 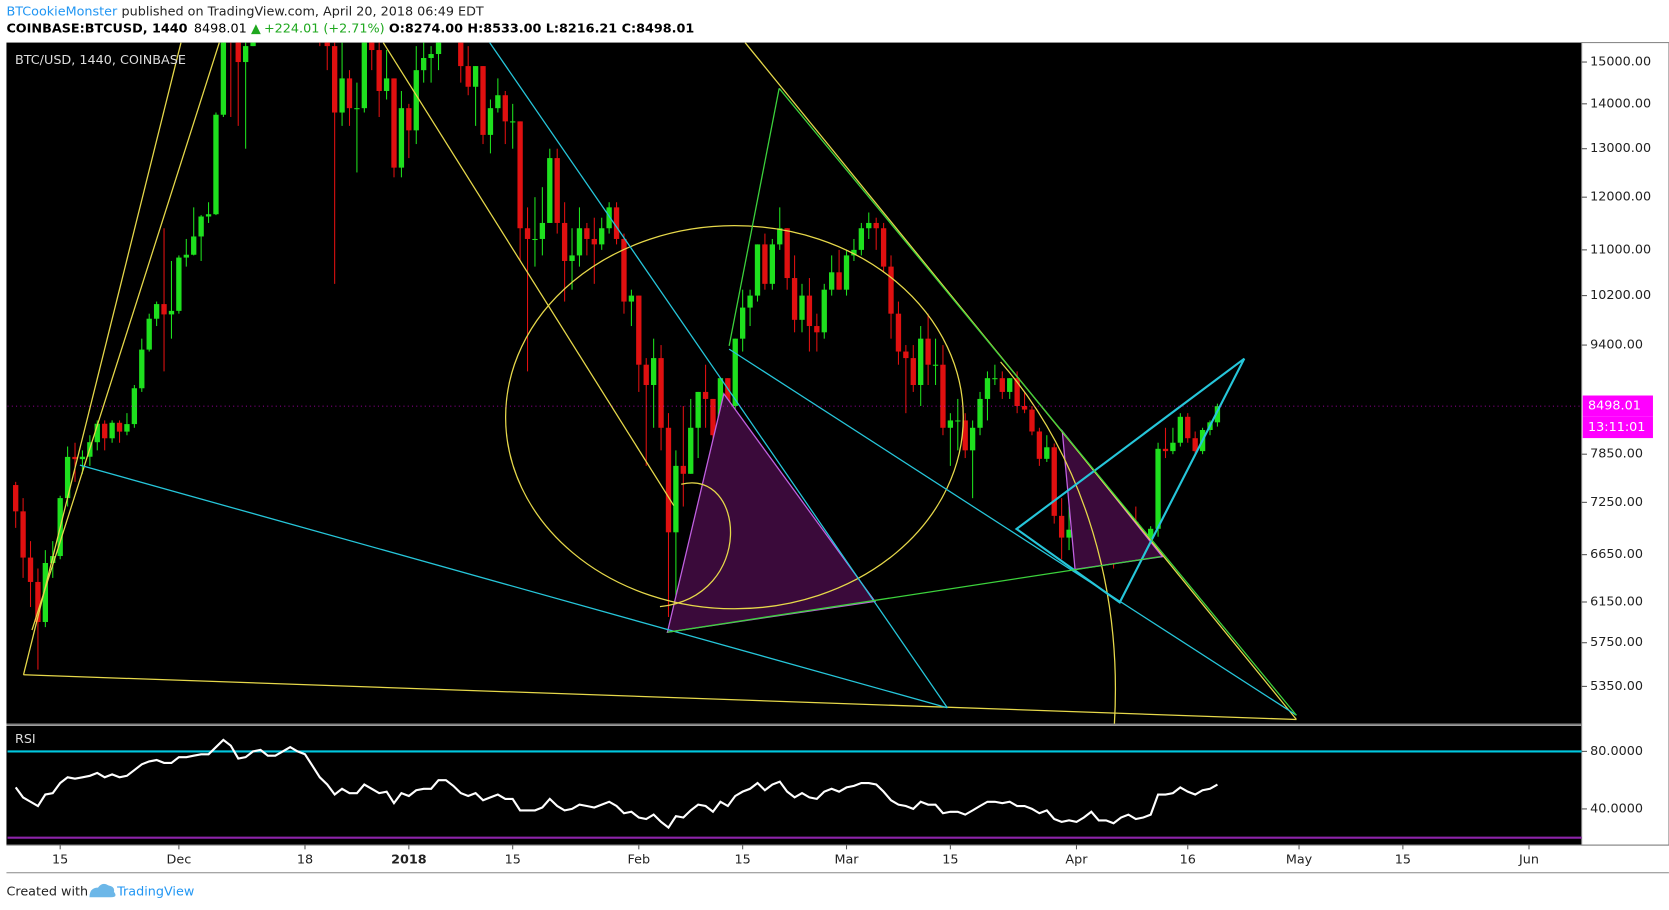 I want to click on pane-title: BTC/USD, 1440, COINBASE, so click(x=100, y=60).